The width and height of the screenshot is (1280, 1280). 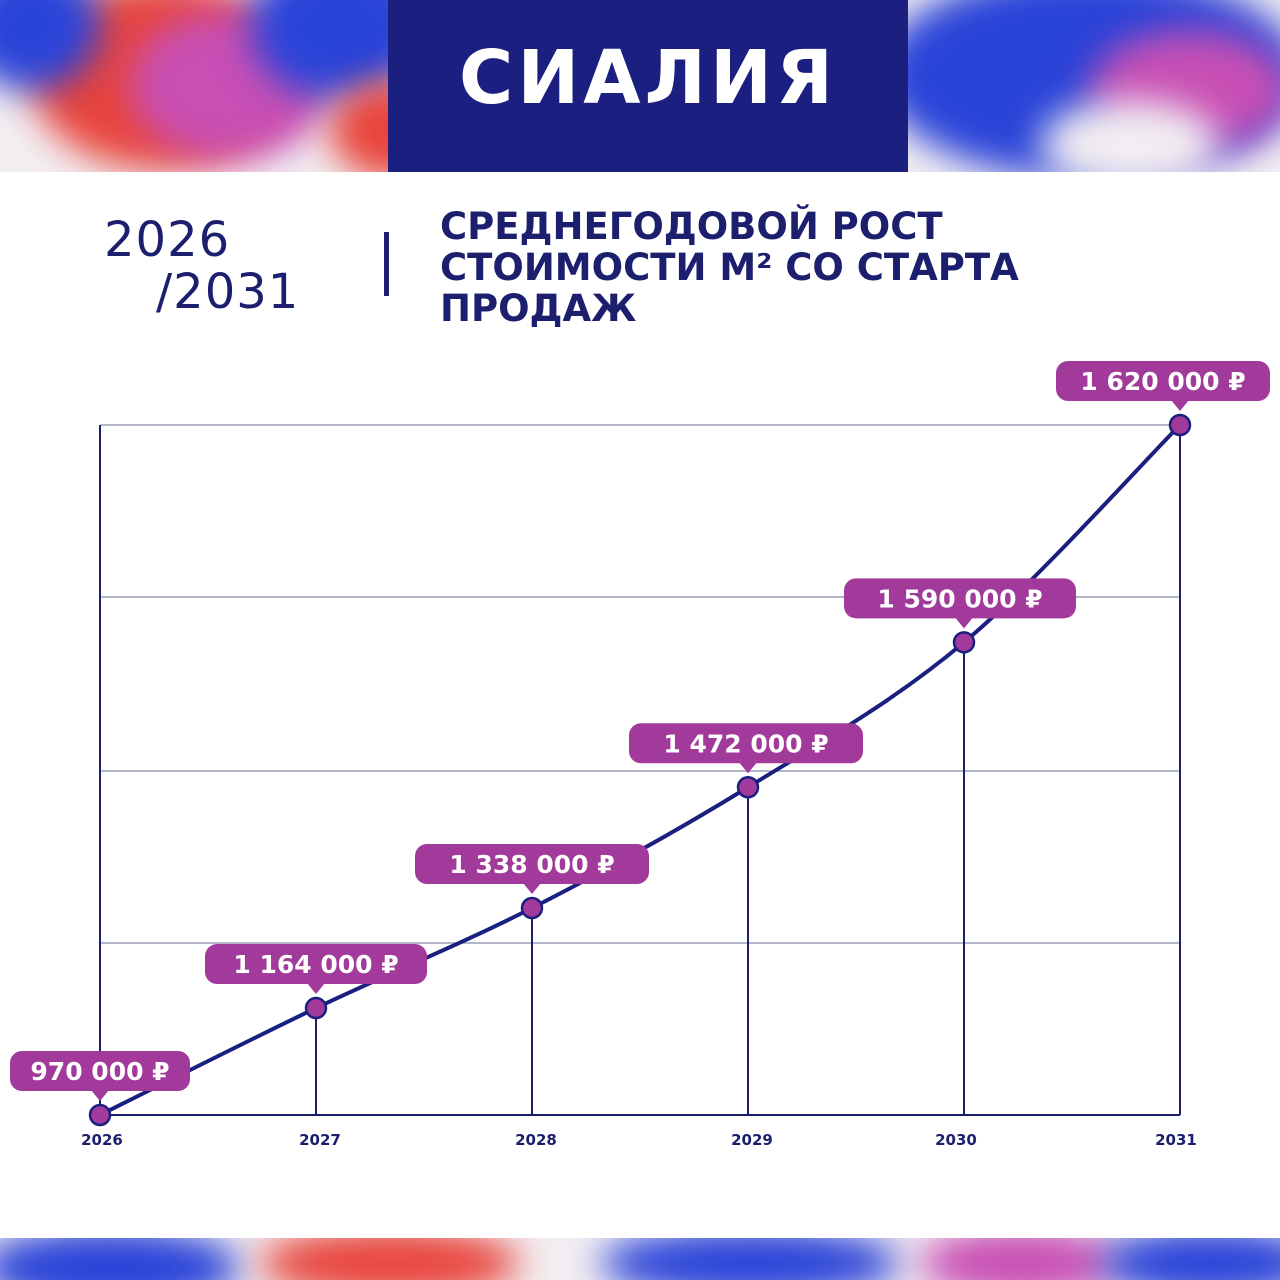 What do you see at coordinates (1130, 136) in the screenshot?
I see `splash-white` at bounding box center [1130, 136].